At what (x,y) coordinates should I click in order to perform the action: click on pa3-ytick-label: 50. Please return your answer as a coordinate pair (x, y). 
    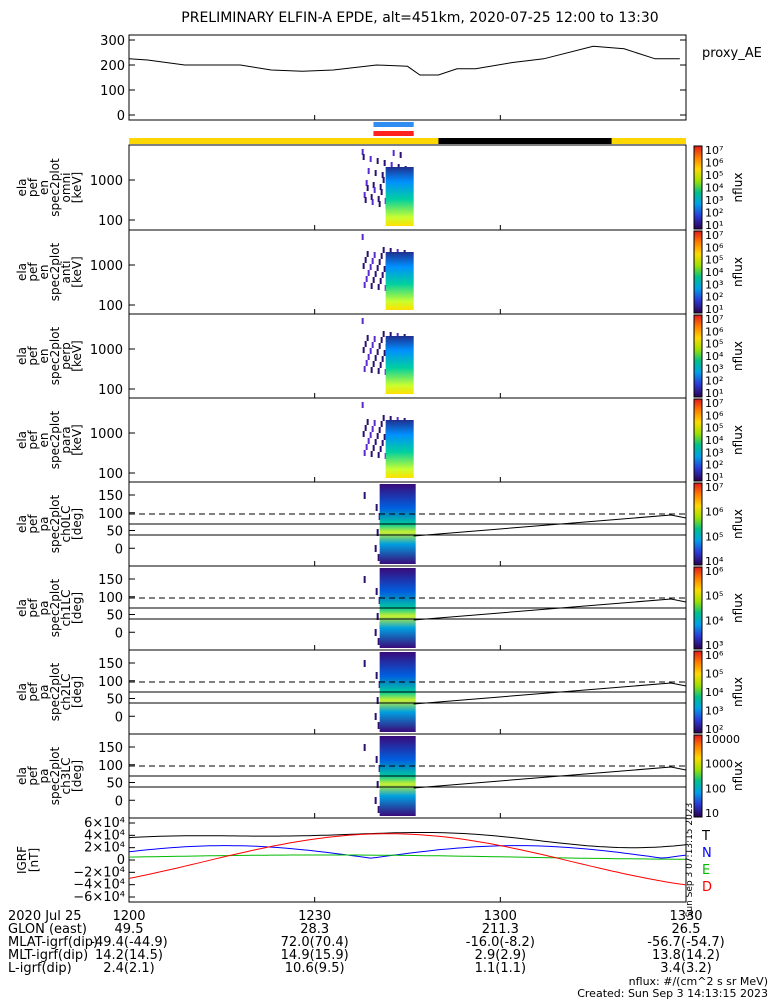
    Looking at the image, I should click on (114, 784).